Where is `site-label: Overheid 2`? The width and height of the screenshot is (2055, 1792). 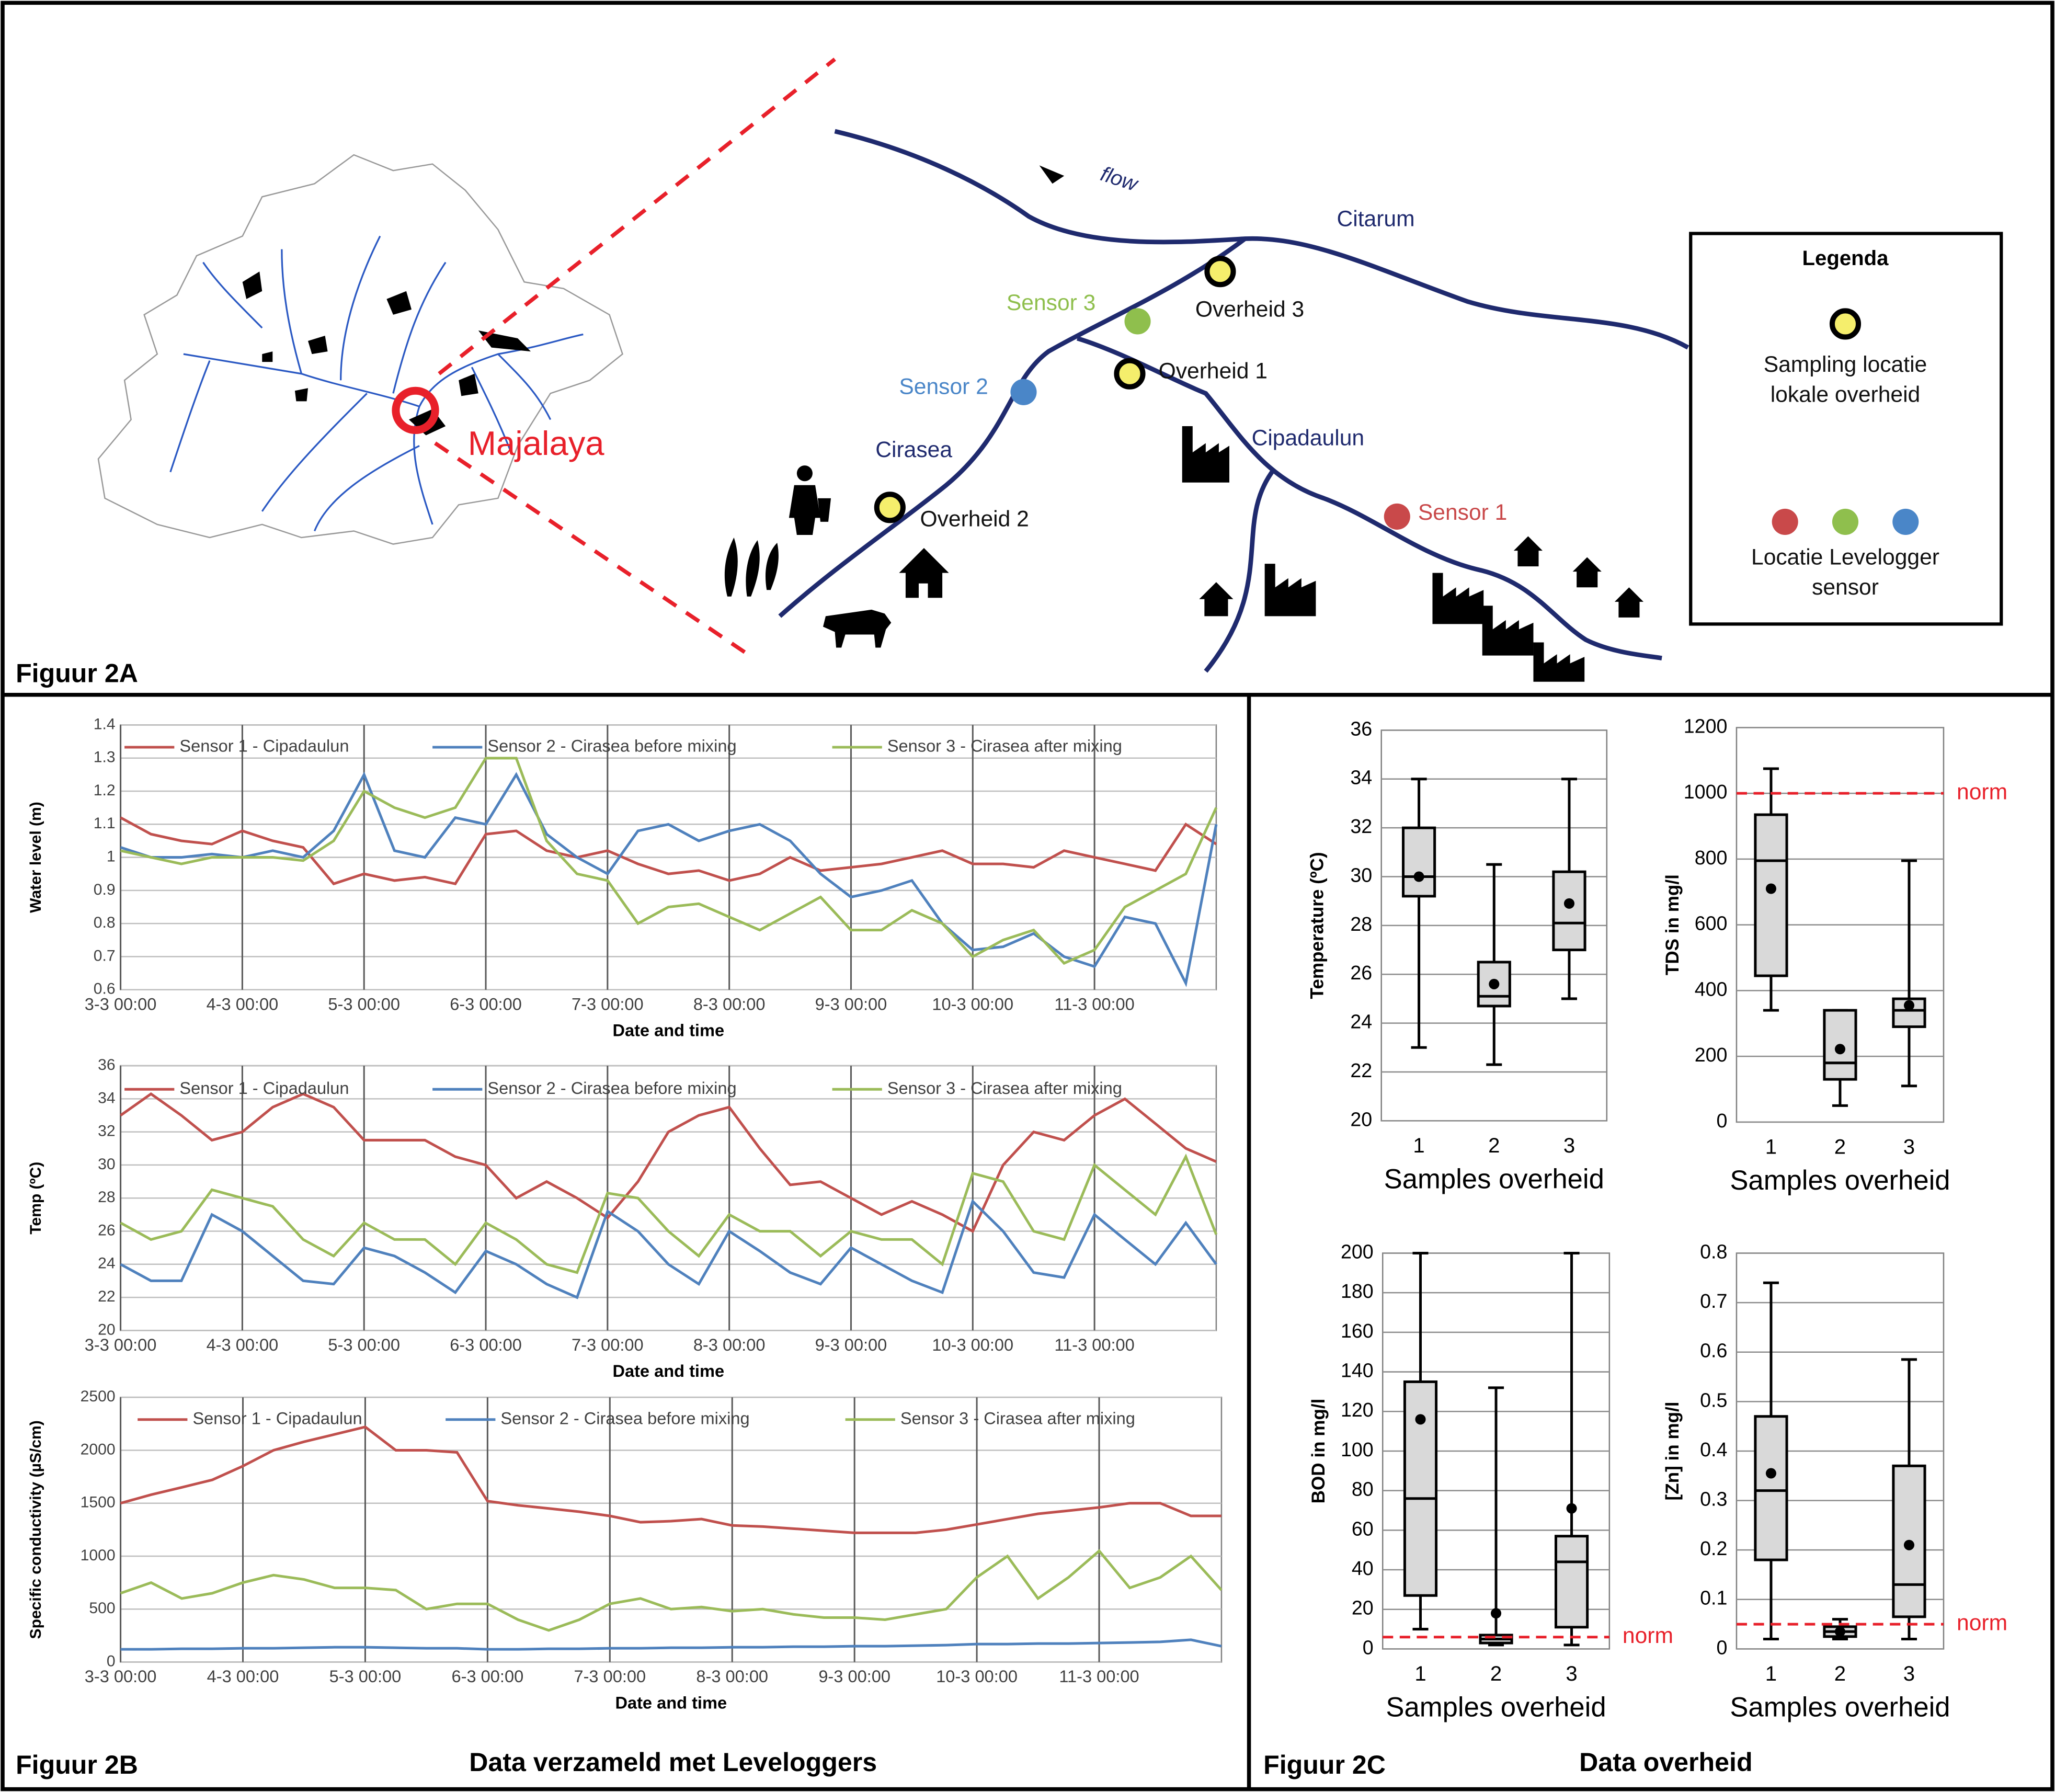 site-label: Overheid 2 is located at coordinates (975, 519).